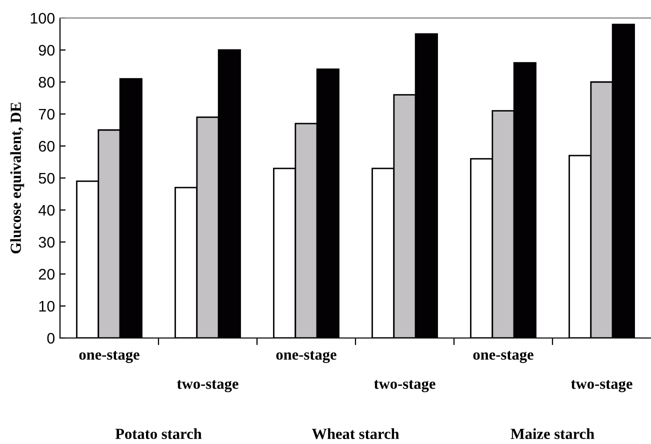  I want to click on text: Maize starch, so click(552, 434).